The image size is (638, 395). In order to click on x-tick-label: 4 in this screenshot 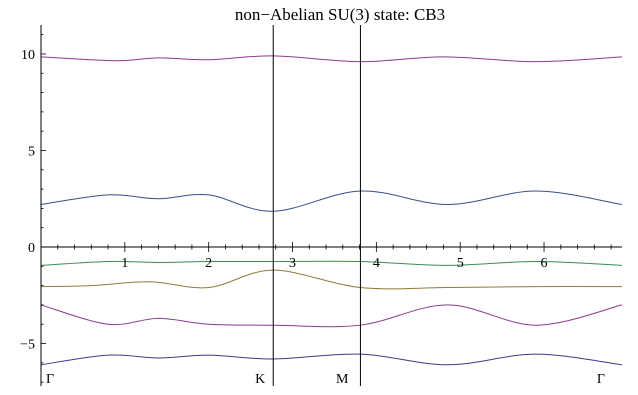, I will do `click(376, 263)`.